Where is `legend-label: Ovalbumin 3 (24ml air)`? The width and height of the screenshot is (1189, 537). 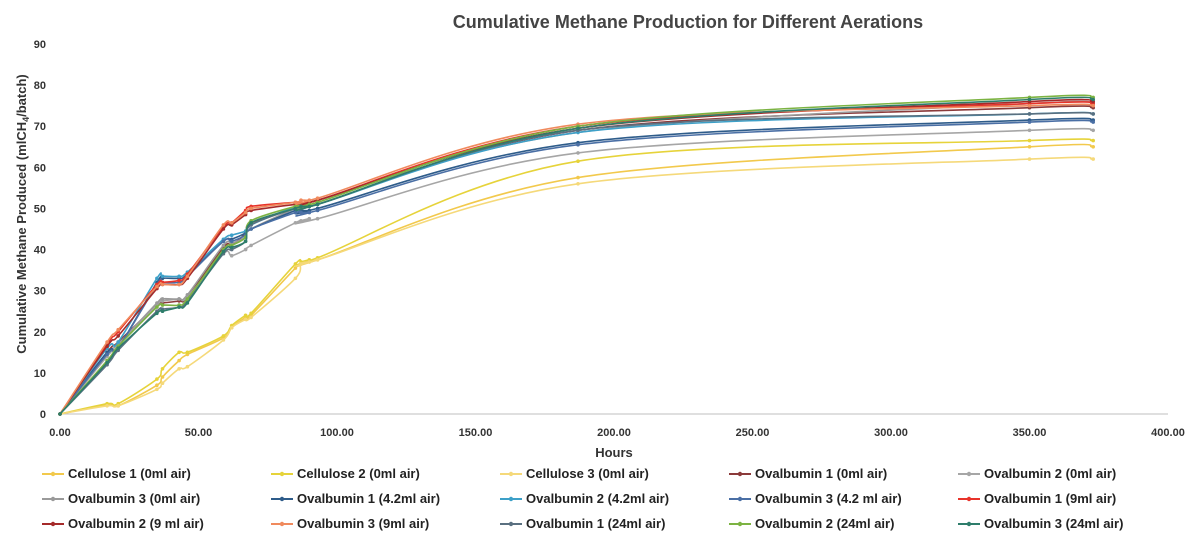 legend-label: Ovalbumin 3 (24ml air) is located at coordinates (1053, 523).